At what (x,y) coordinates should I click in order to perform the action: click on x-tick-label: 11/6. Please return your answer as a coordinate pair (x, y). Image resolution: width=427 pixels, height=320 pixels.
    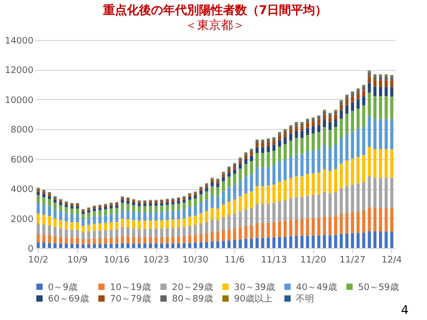
    Looking at the image, I should click on (235, 261).